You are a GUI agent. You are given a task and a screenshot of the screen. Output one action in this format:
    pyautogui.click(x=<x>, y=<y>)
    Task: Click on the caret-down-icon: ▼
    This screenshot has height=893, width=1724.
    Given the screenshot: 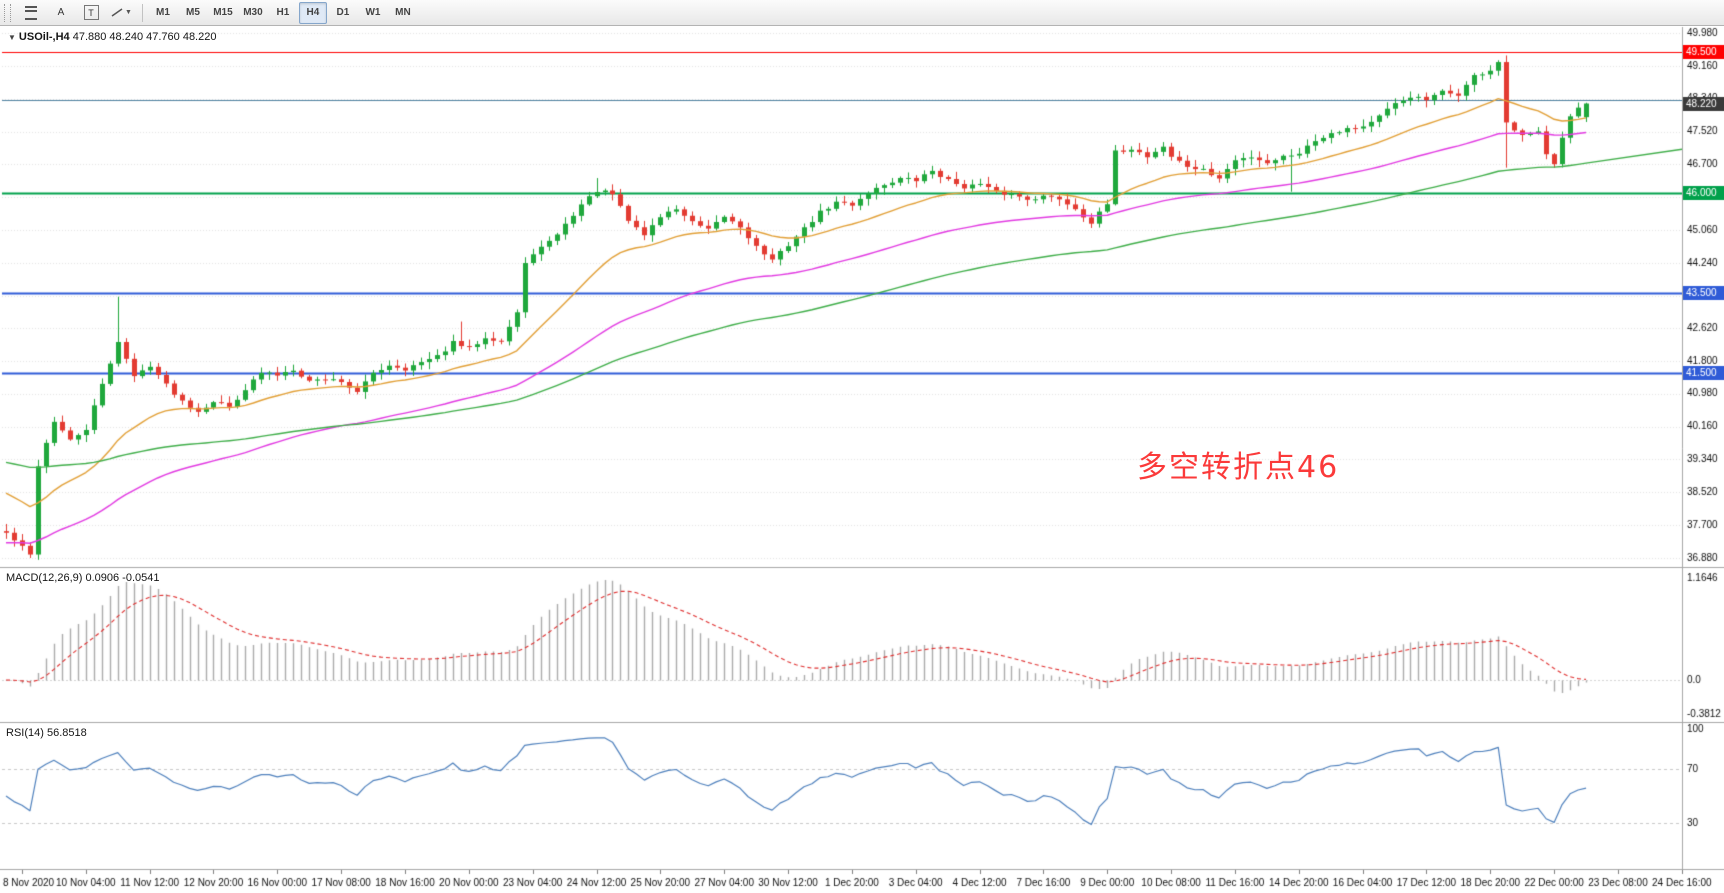 What is the action you would take?
    pyautogui.click(x=128, y=12)
    